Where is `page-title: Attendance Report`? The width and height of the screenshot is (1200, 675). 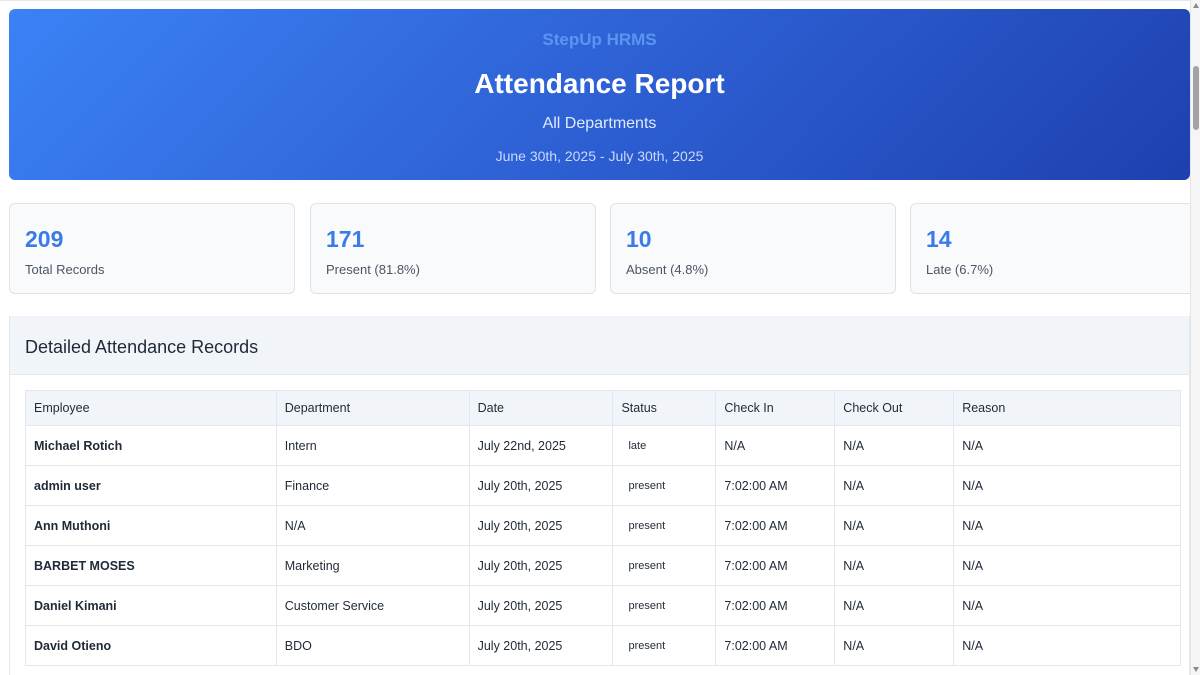
page-title: Attendance Report is located at coordinates (599, 83).